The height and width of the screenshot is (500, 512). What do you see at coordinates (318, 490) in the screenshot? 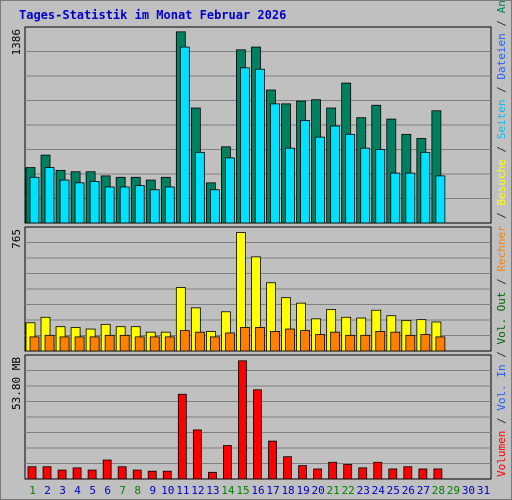
I see `day-label-20: 20` at bounding box center [318, 490].